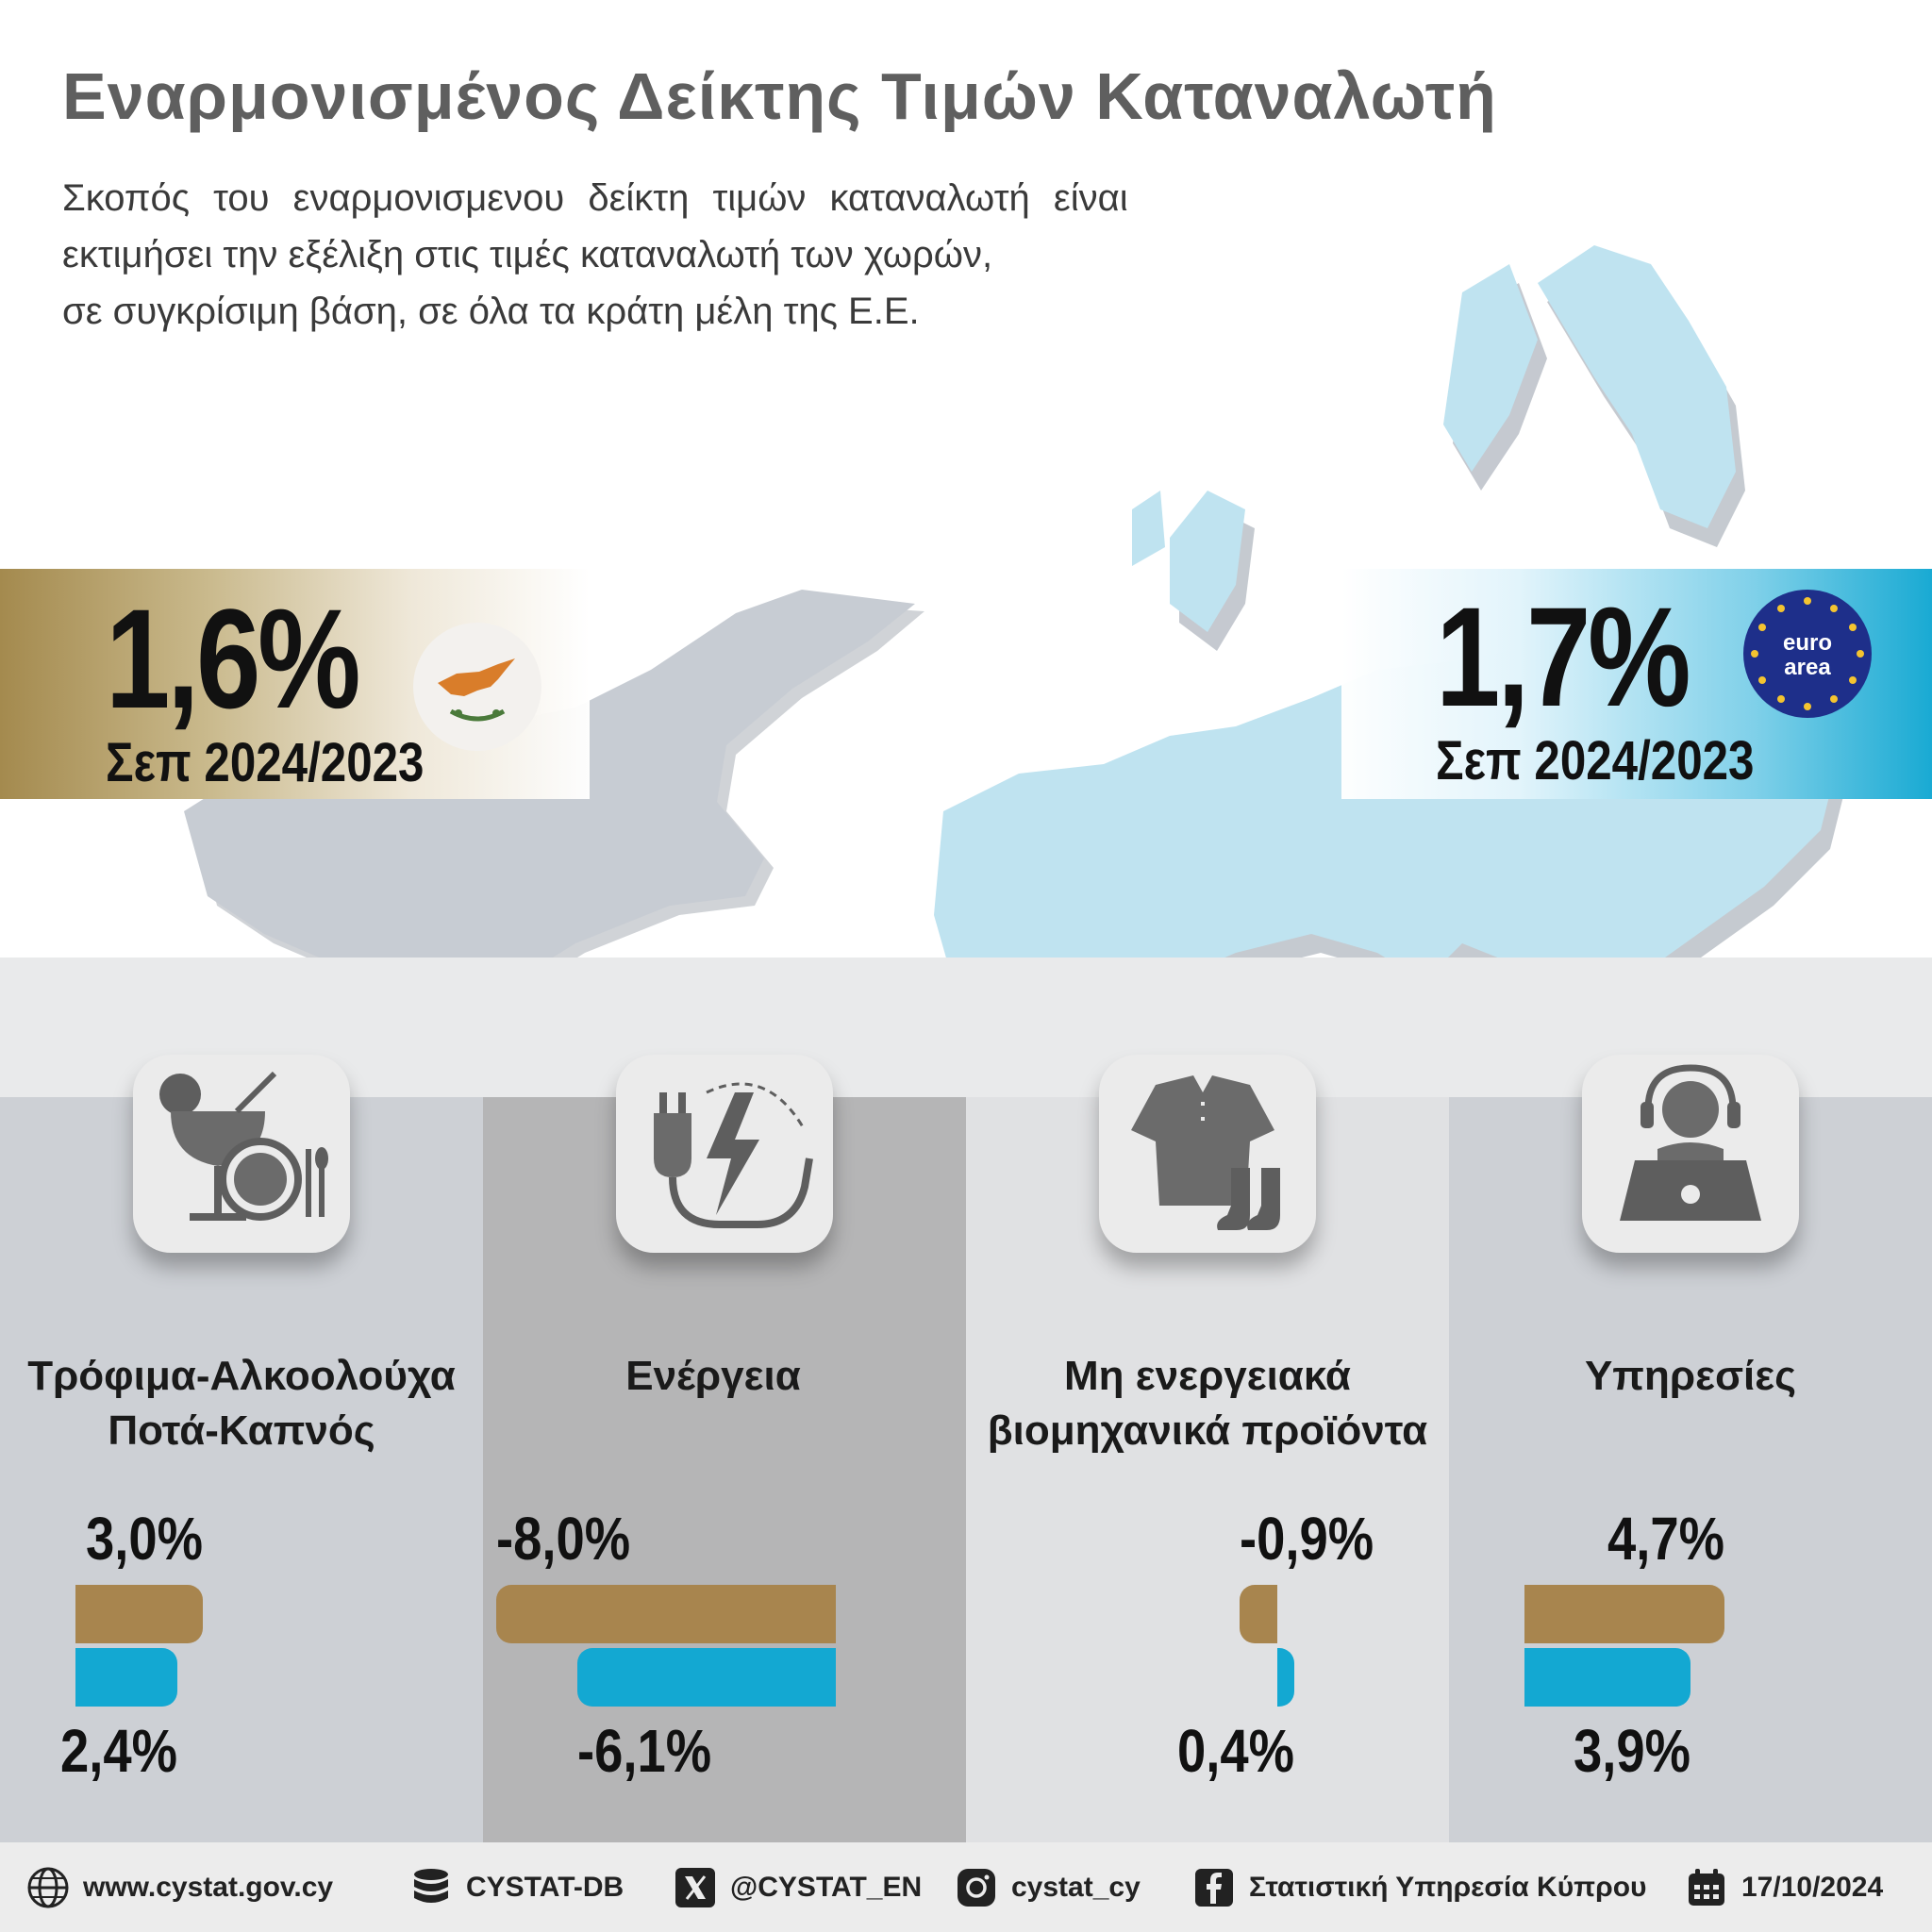 Image resolution: width=1932 pixels, height=1932 pixels. What do you see at coordinates (550, 805) in the screenshot?
I see `cyprus-map` at bounding box center [550, 805].